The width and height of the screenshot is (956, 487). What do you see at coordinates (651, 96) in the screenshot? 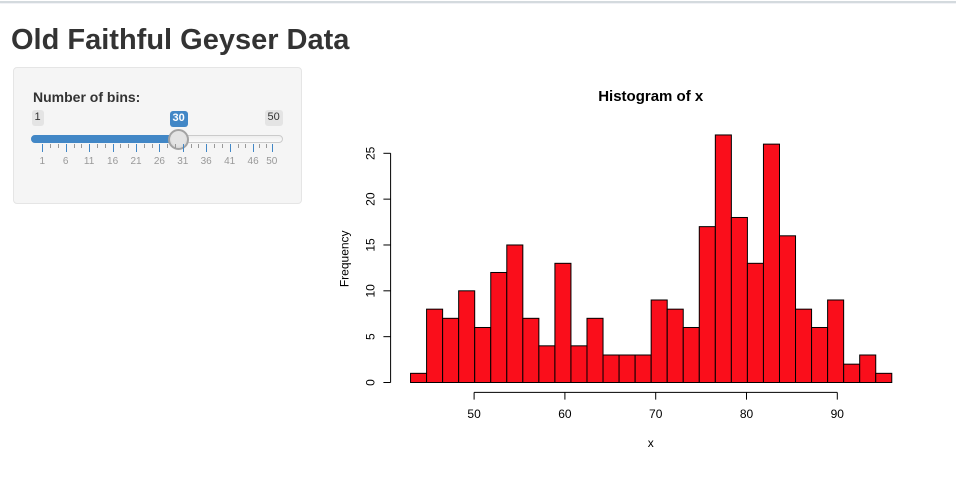
I see `svg-text: Histogram of x` at bounding box center [651, 96].